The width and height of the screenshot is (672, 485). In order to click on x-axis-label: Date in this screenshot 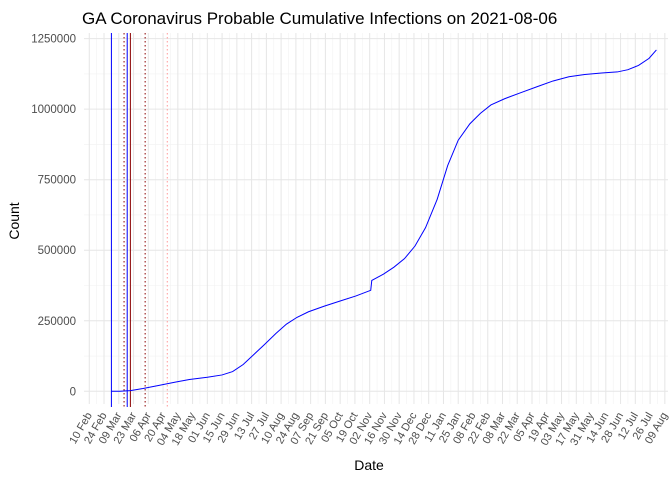, I will do `click(369, 465)`.